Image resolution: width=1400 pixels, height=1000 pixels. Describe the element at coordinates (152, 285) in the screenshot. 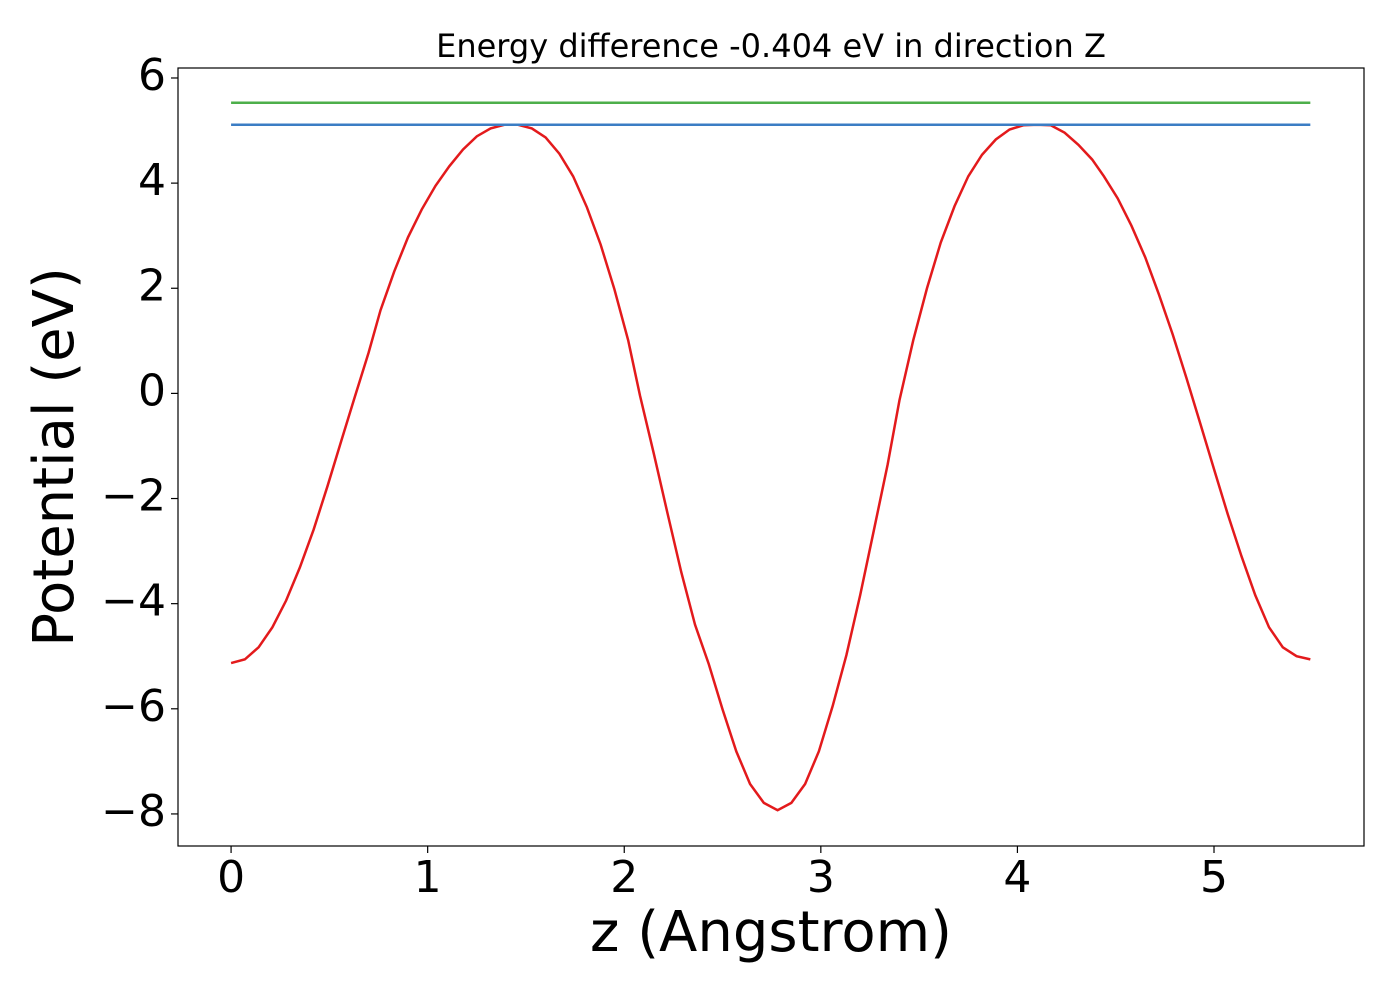

I see `y-tick-label: 2` at that location.